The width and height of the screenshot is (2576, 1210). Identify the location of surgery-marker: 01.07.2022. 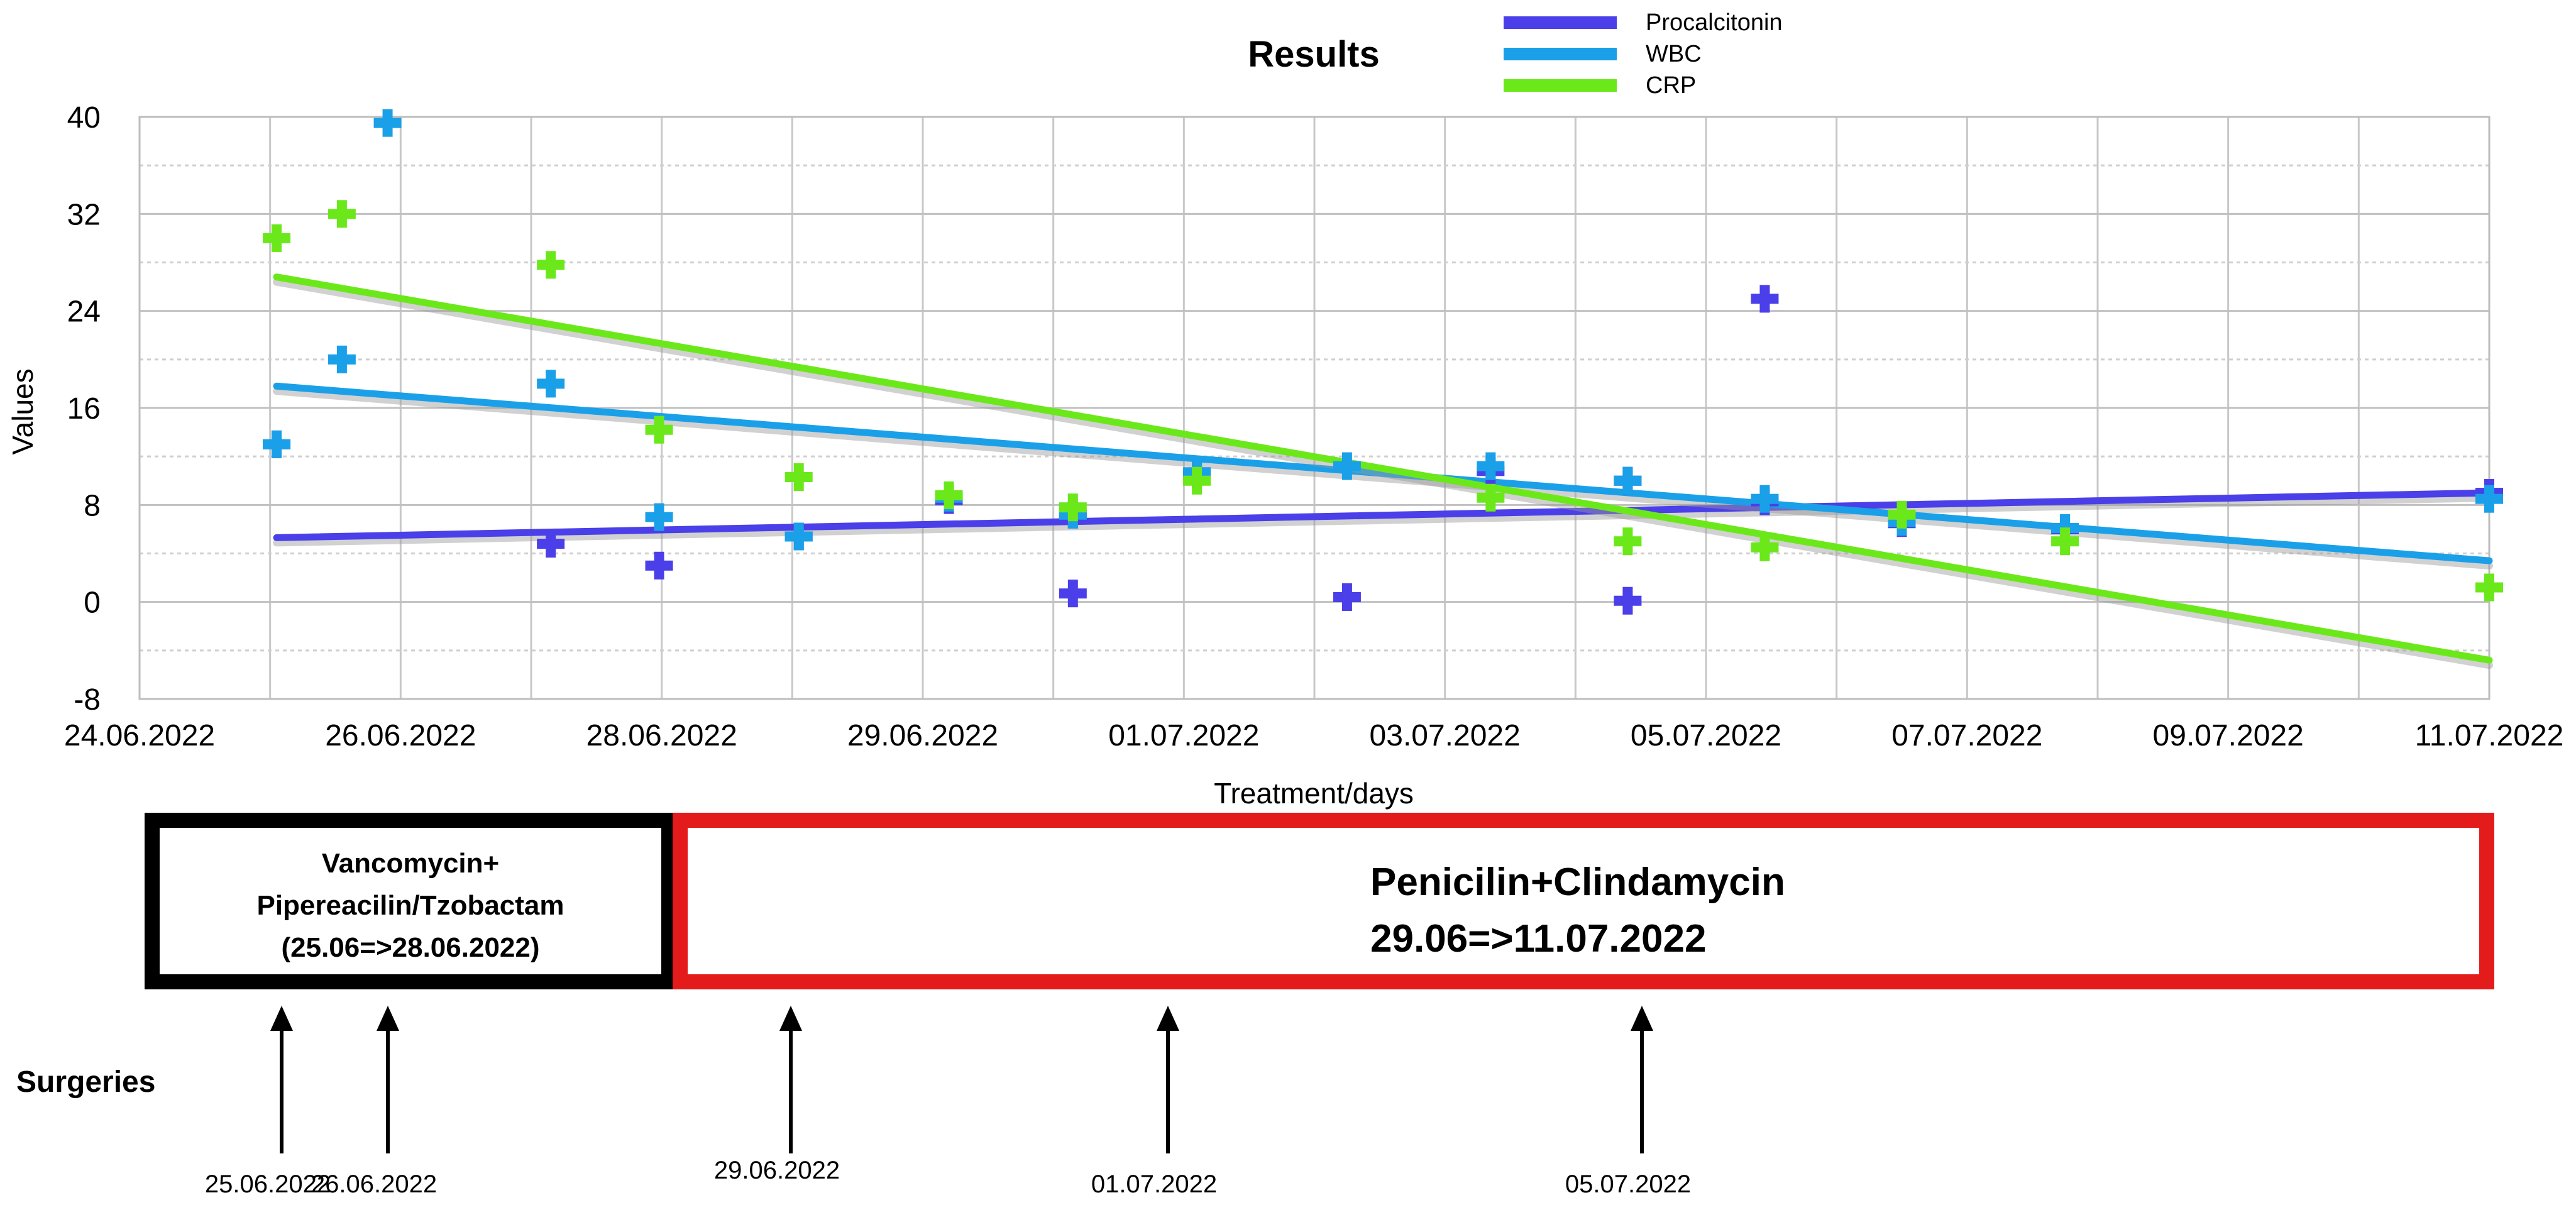
(1154, 1102).